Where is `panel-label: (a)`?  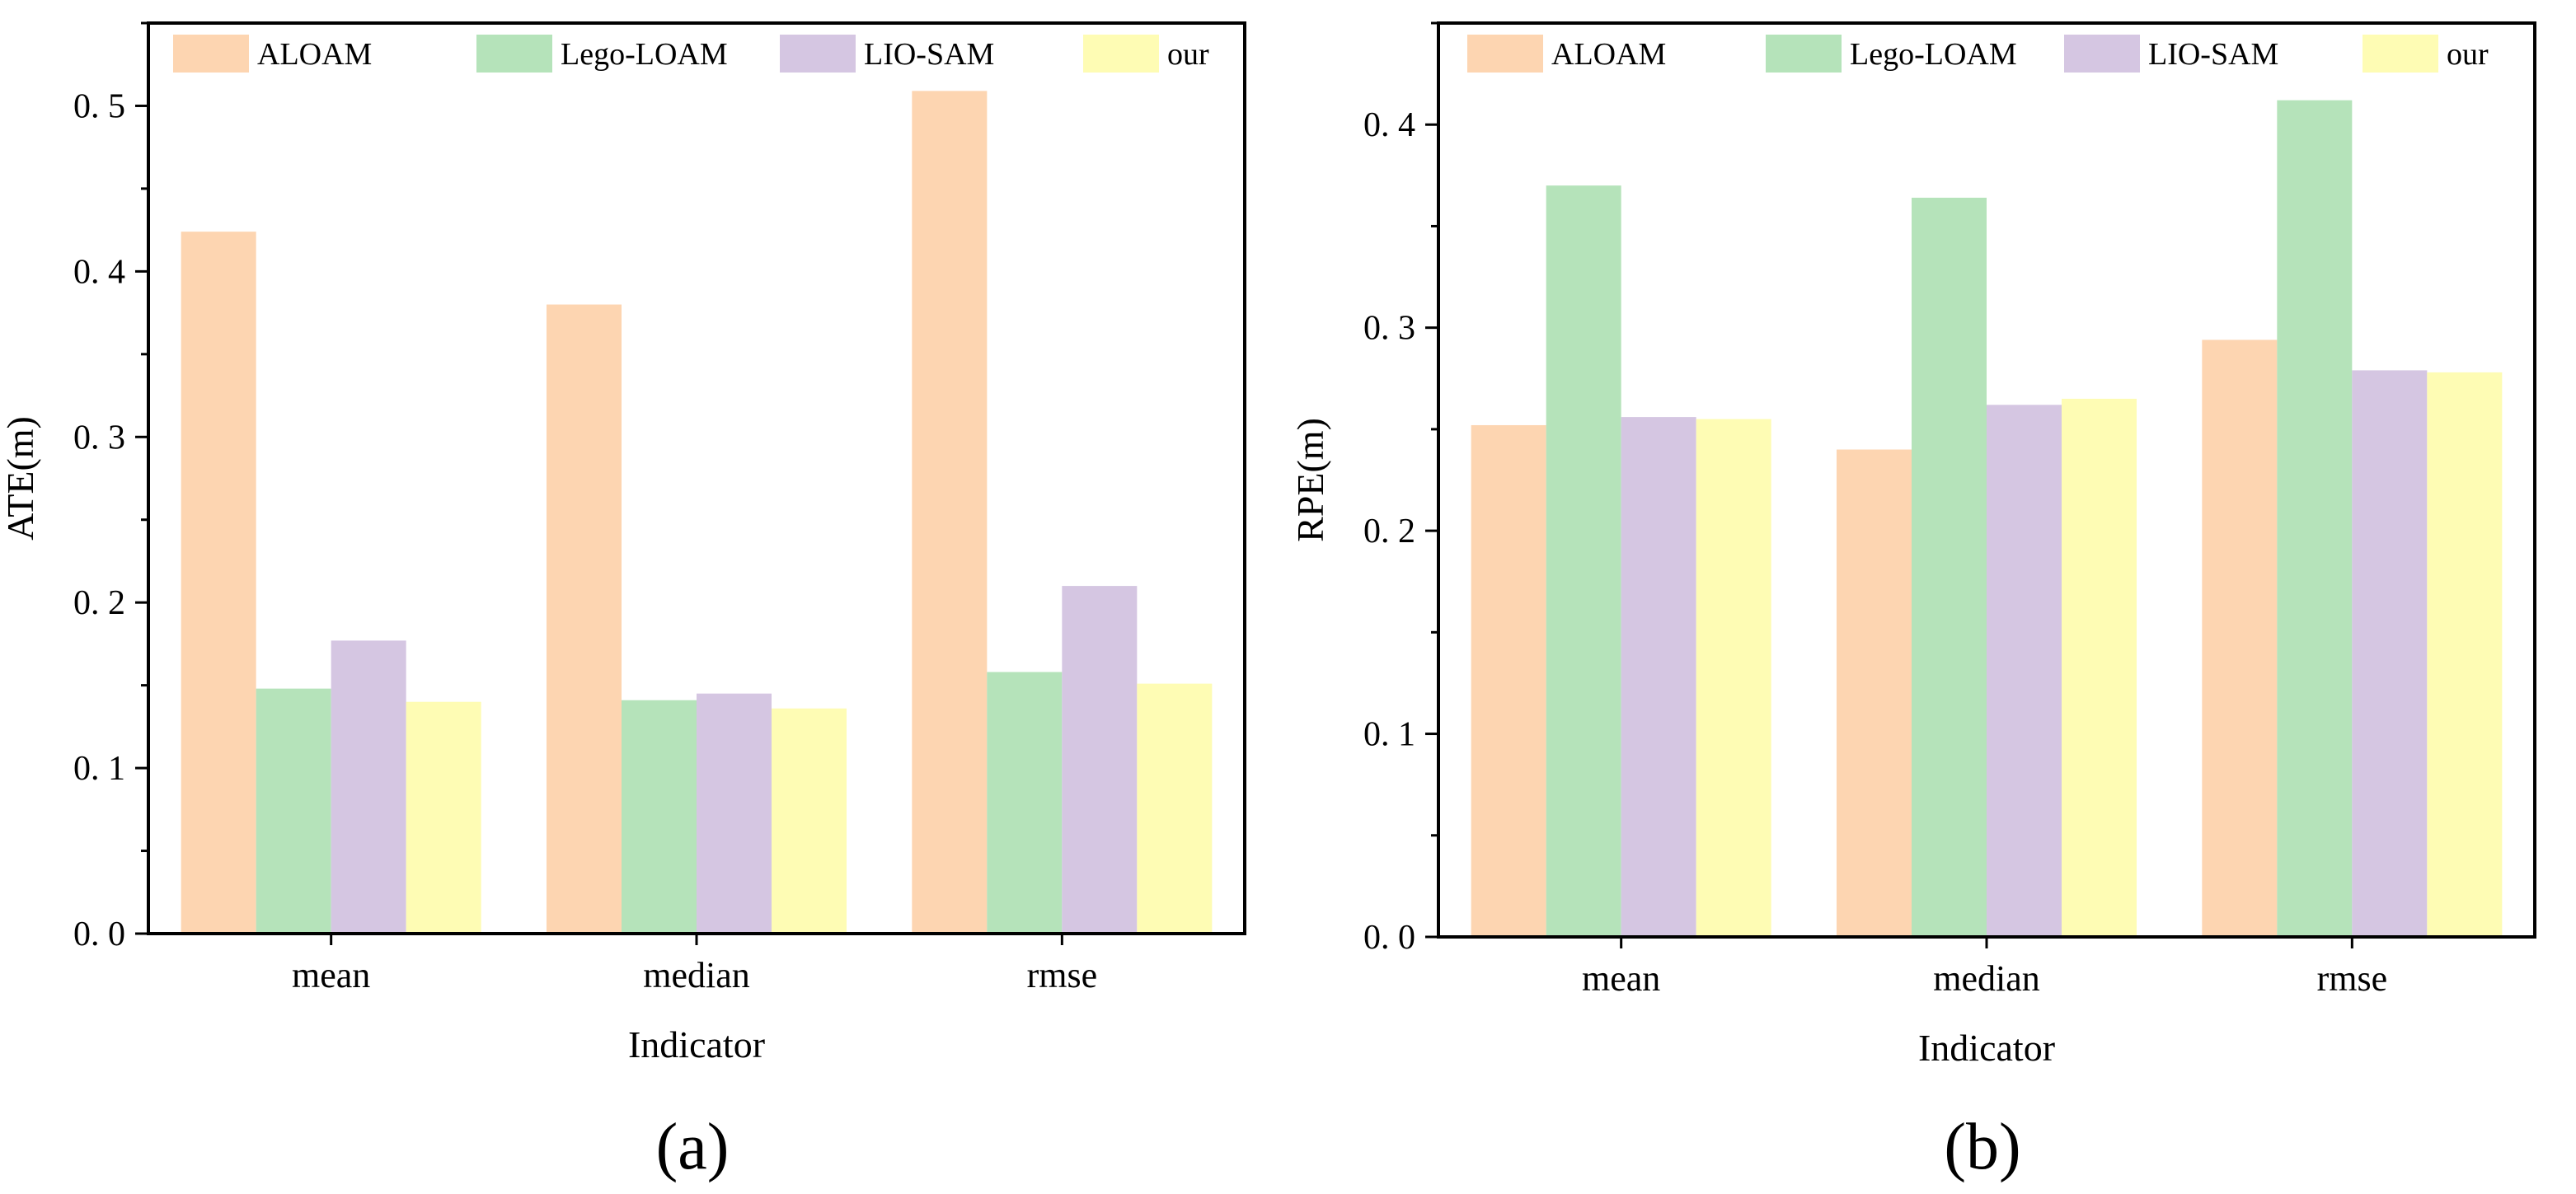 panel-label: (a) is located at coordinates (693, 1147).